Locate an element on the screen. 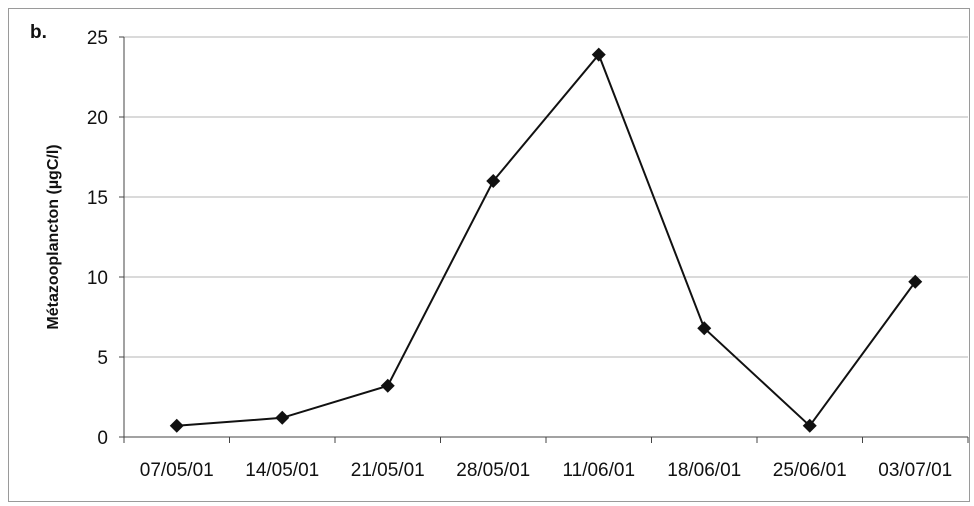 The width and height of the screenshot is (974, 506). panel-label: b. is located at coordinates (38, 32).